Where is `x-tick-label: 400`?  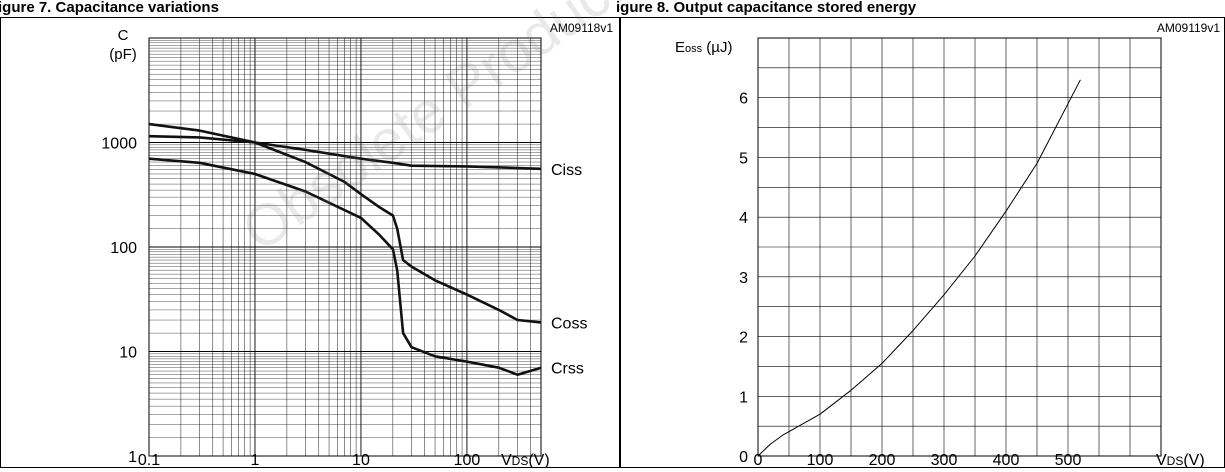
x-tick-label: 400 is located at coordinates (1006, 459).